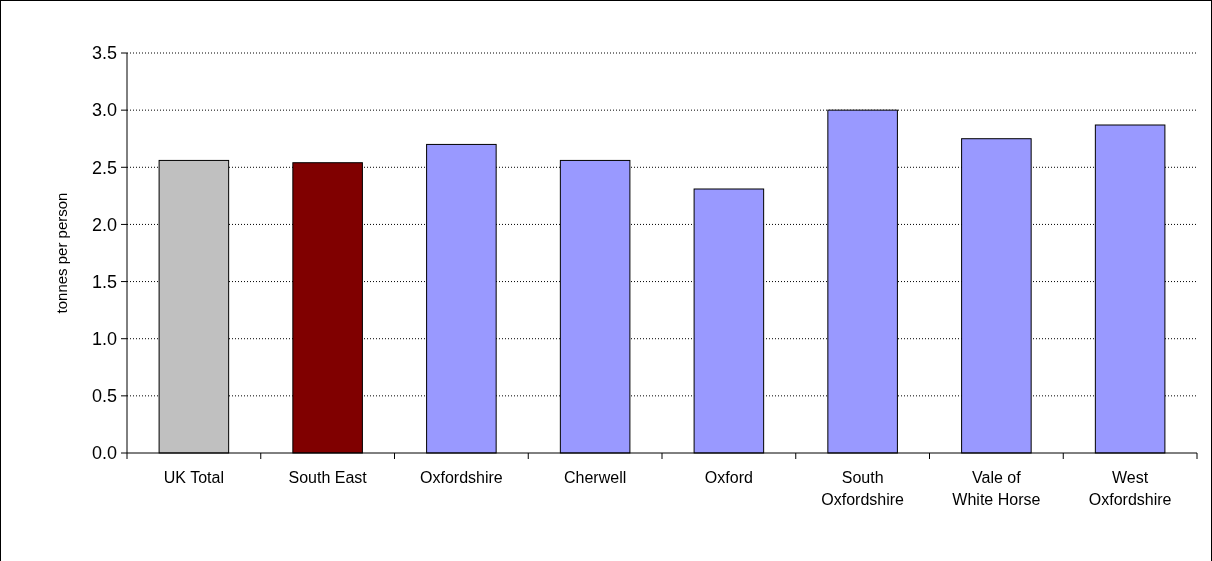 This screenshot has height=561, width=1212. What do you see at coordinates (728, 477) in the screenshot?
I see `x-tick-label: Oxford` at bounding box center [728, 477].